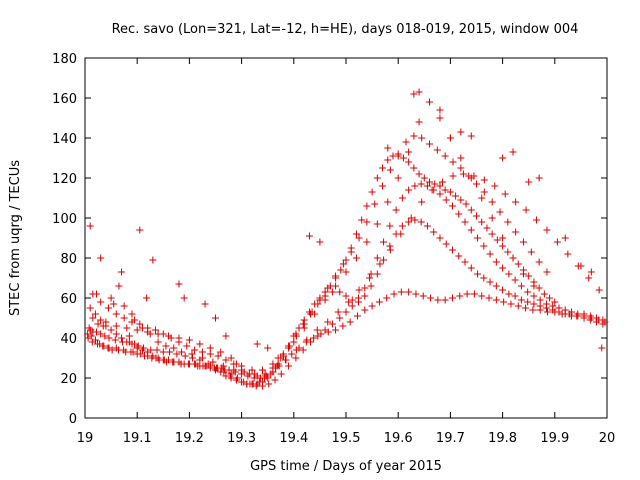 The height and width of the screenshot is (480, 640). Describe the element at coordinates (64, 139) in the screenshot. I see `y-tick-label: 140` at that location.